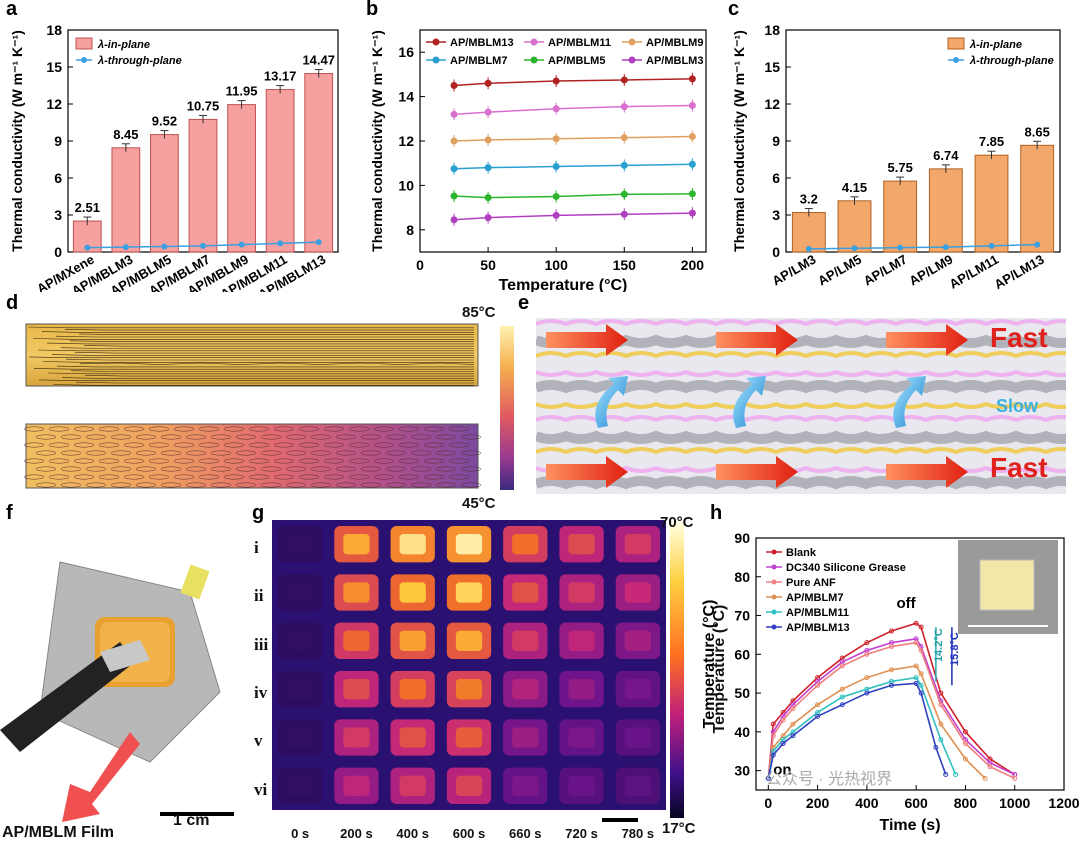 This screenshot has width=1080, height=844. I want to click on legend-label: AP/MBLM11, so click(817, 613).